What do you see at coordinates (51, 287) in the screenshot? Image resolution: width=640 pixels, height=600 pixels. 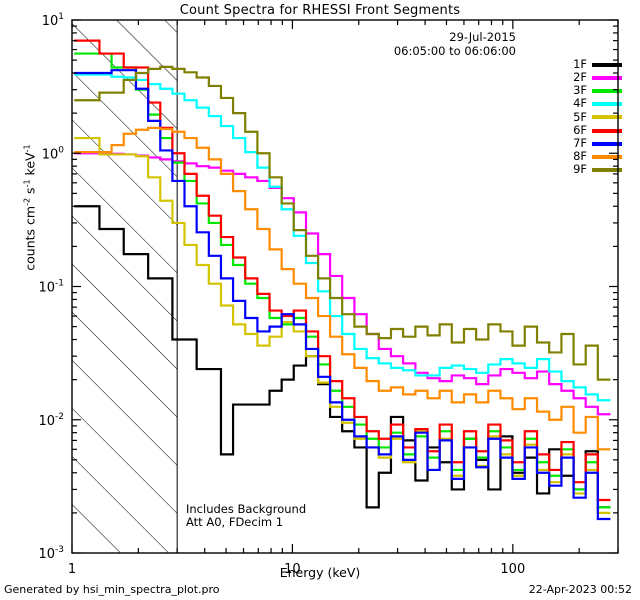 I see `y-tick-label: 10⁻¹` at bounding box center [51, 287].